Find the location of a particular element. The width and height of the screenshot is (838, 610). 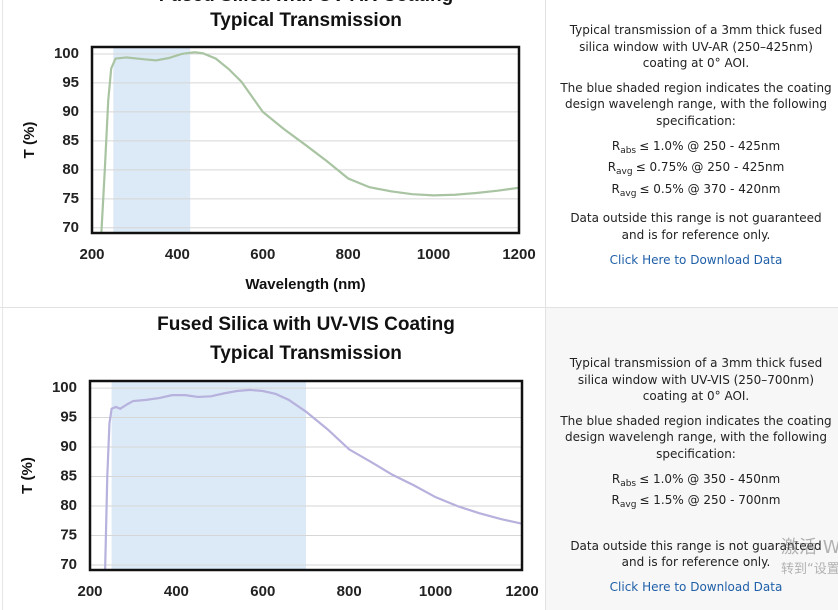

spec: Rabs ≤ 1.0% @ 250 - 425nm is located at coordinates (696, 149).